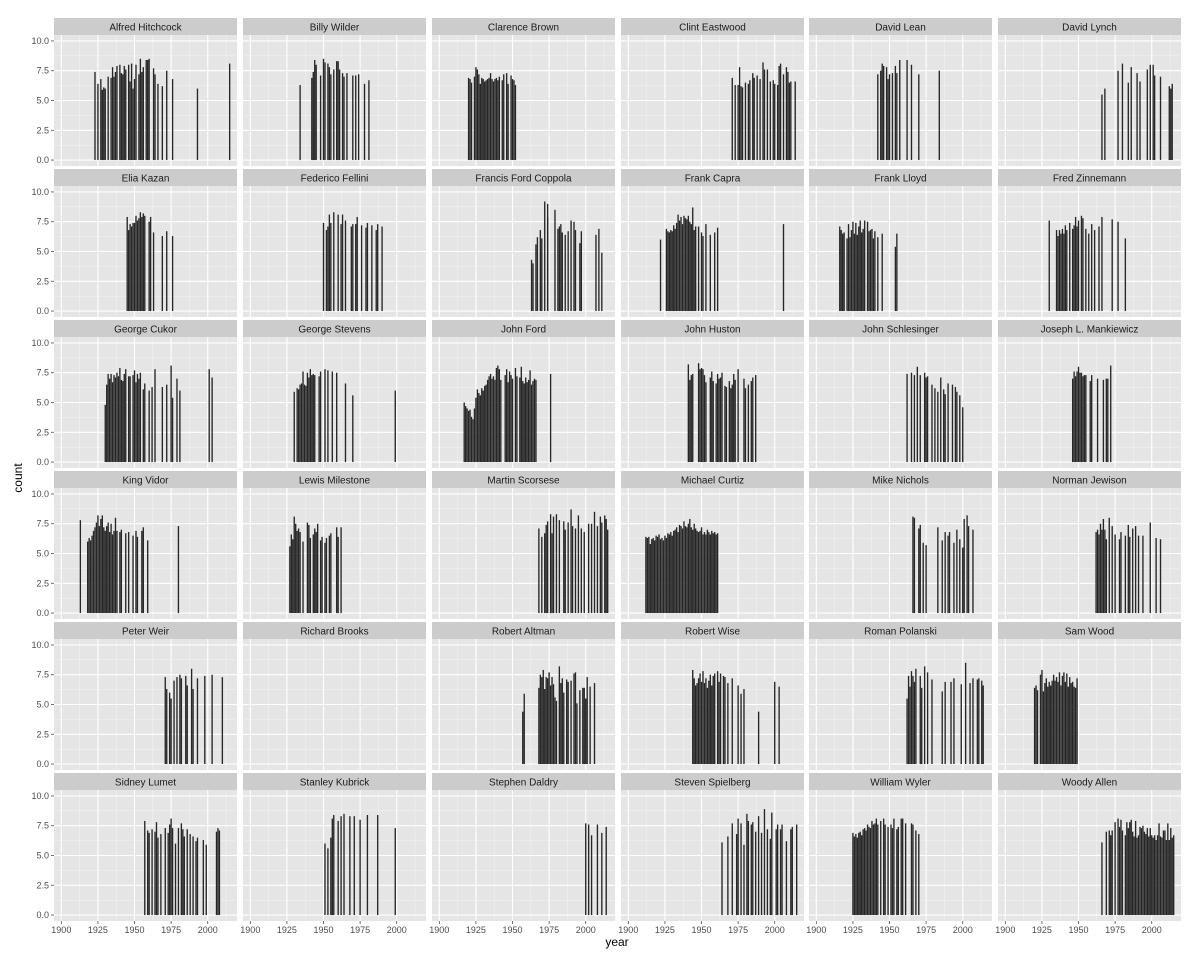 The width and height of the screenshot is (1200, 960). I want to click on y-tick-label: 2.5, so click(42, 583).